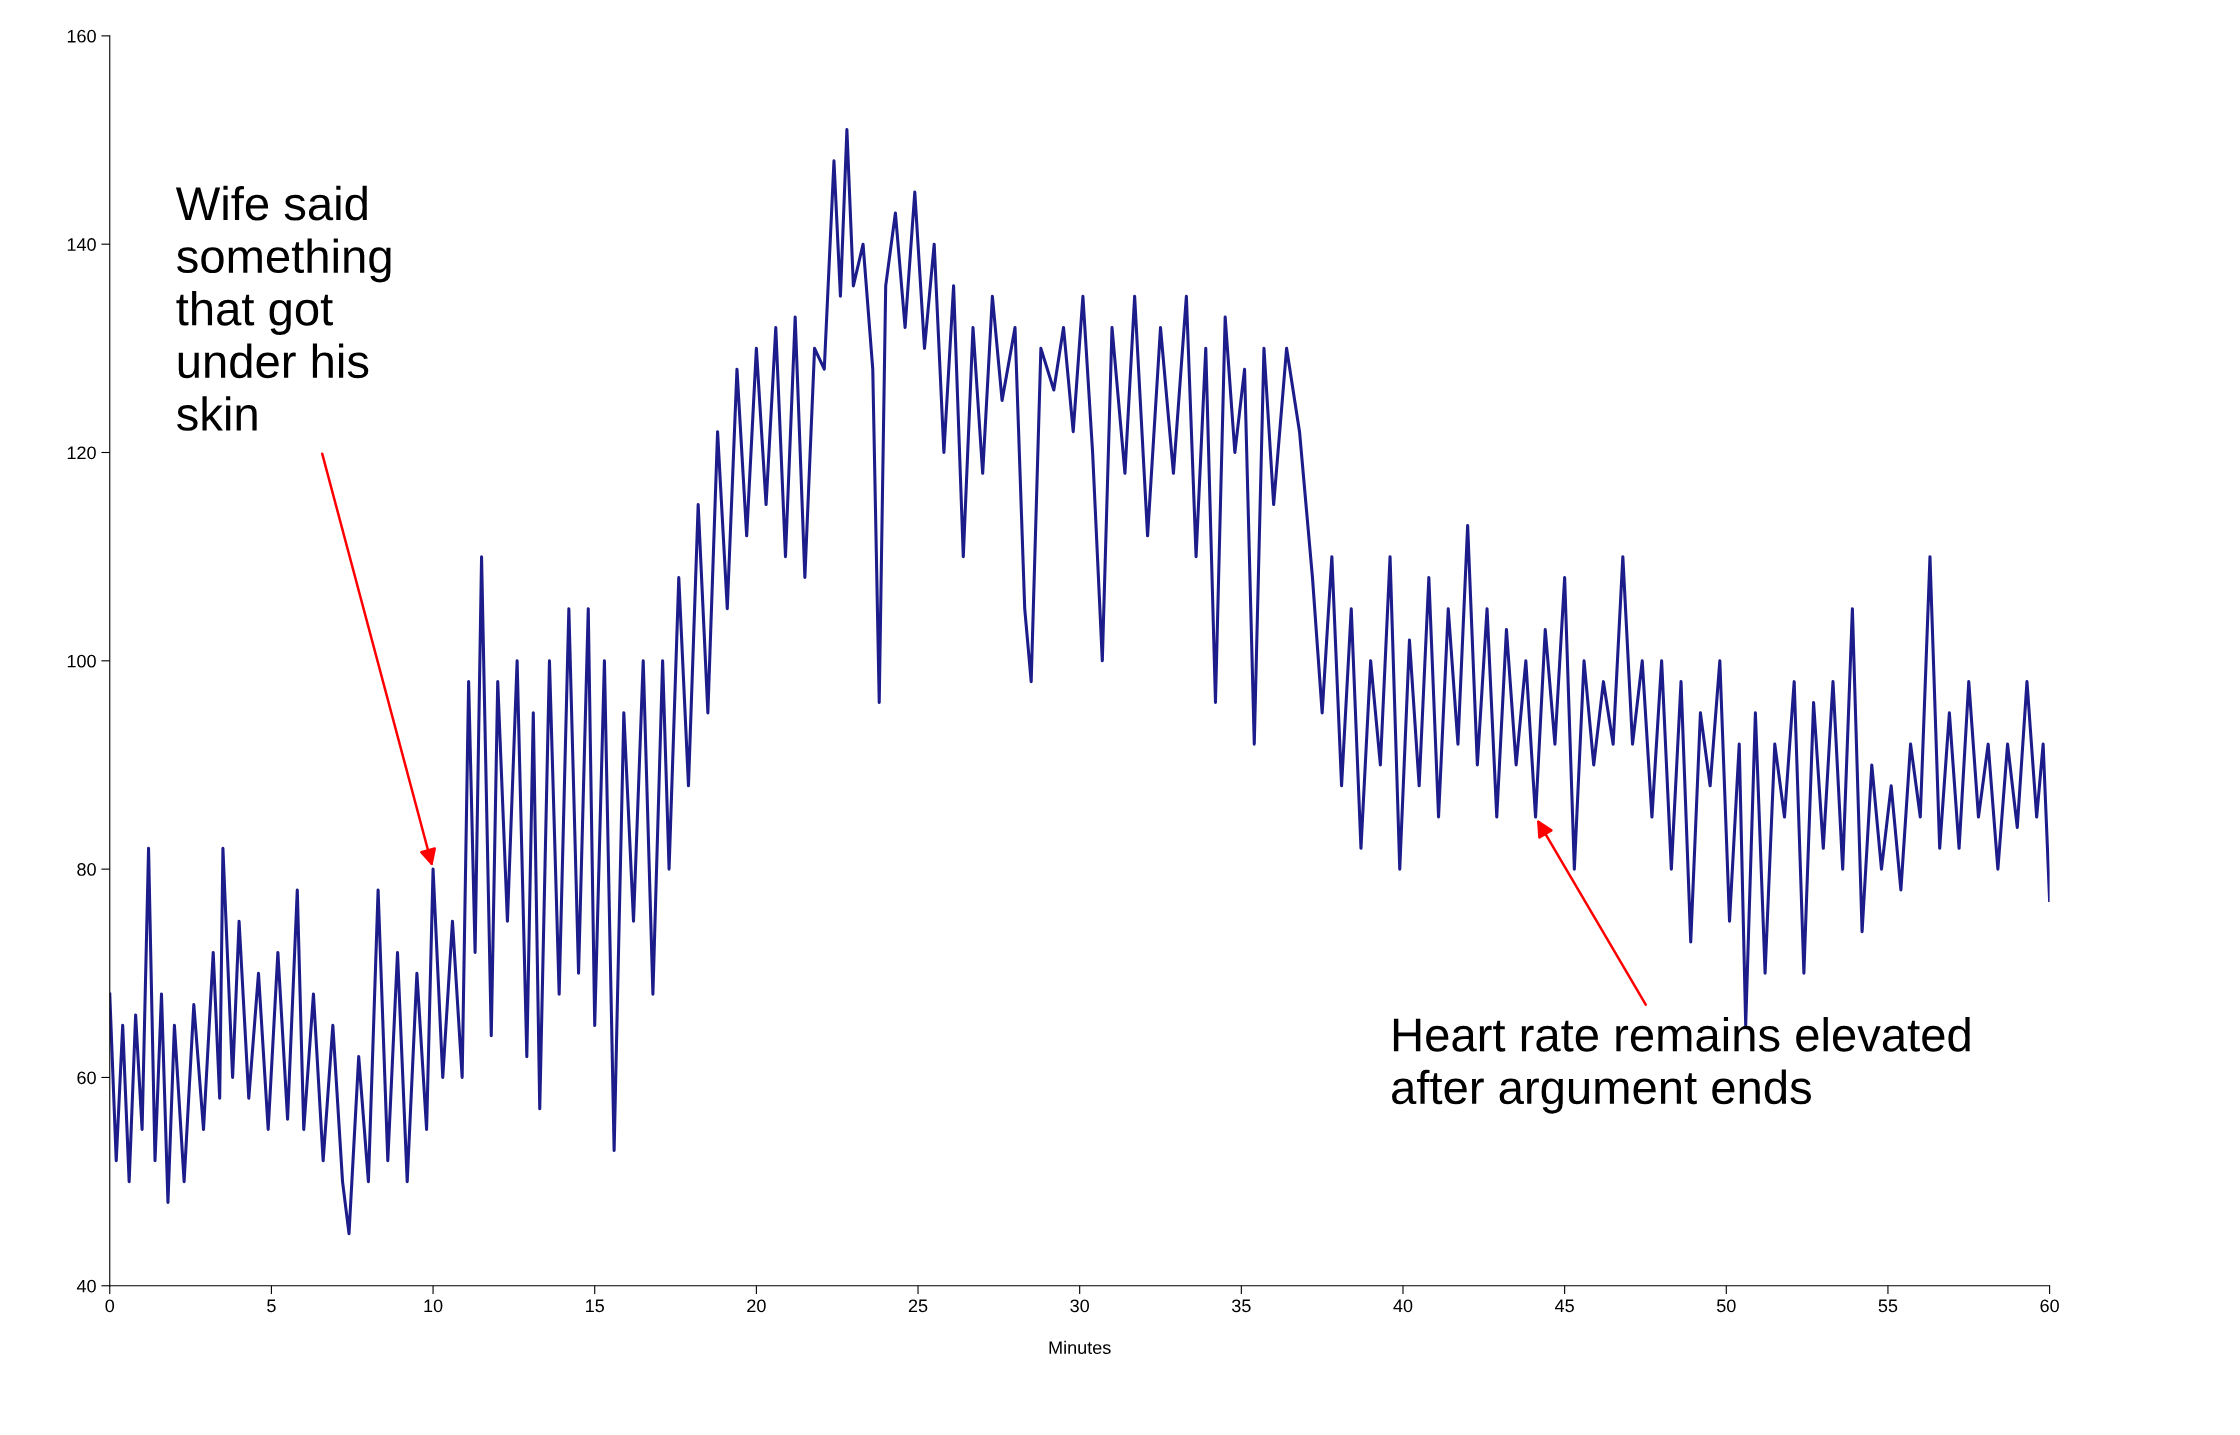 This screenshot has width=2240, height=1435. I want to click on x-tick-label: 40, so click(1403, 1306).